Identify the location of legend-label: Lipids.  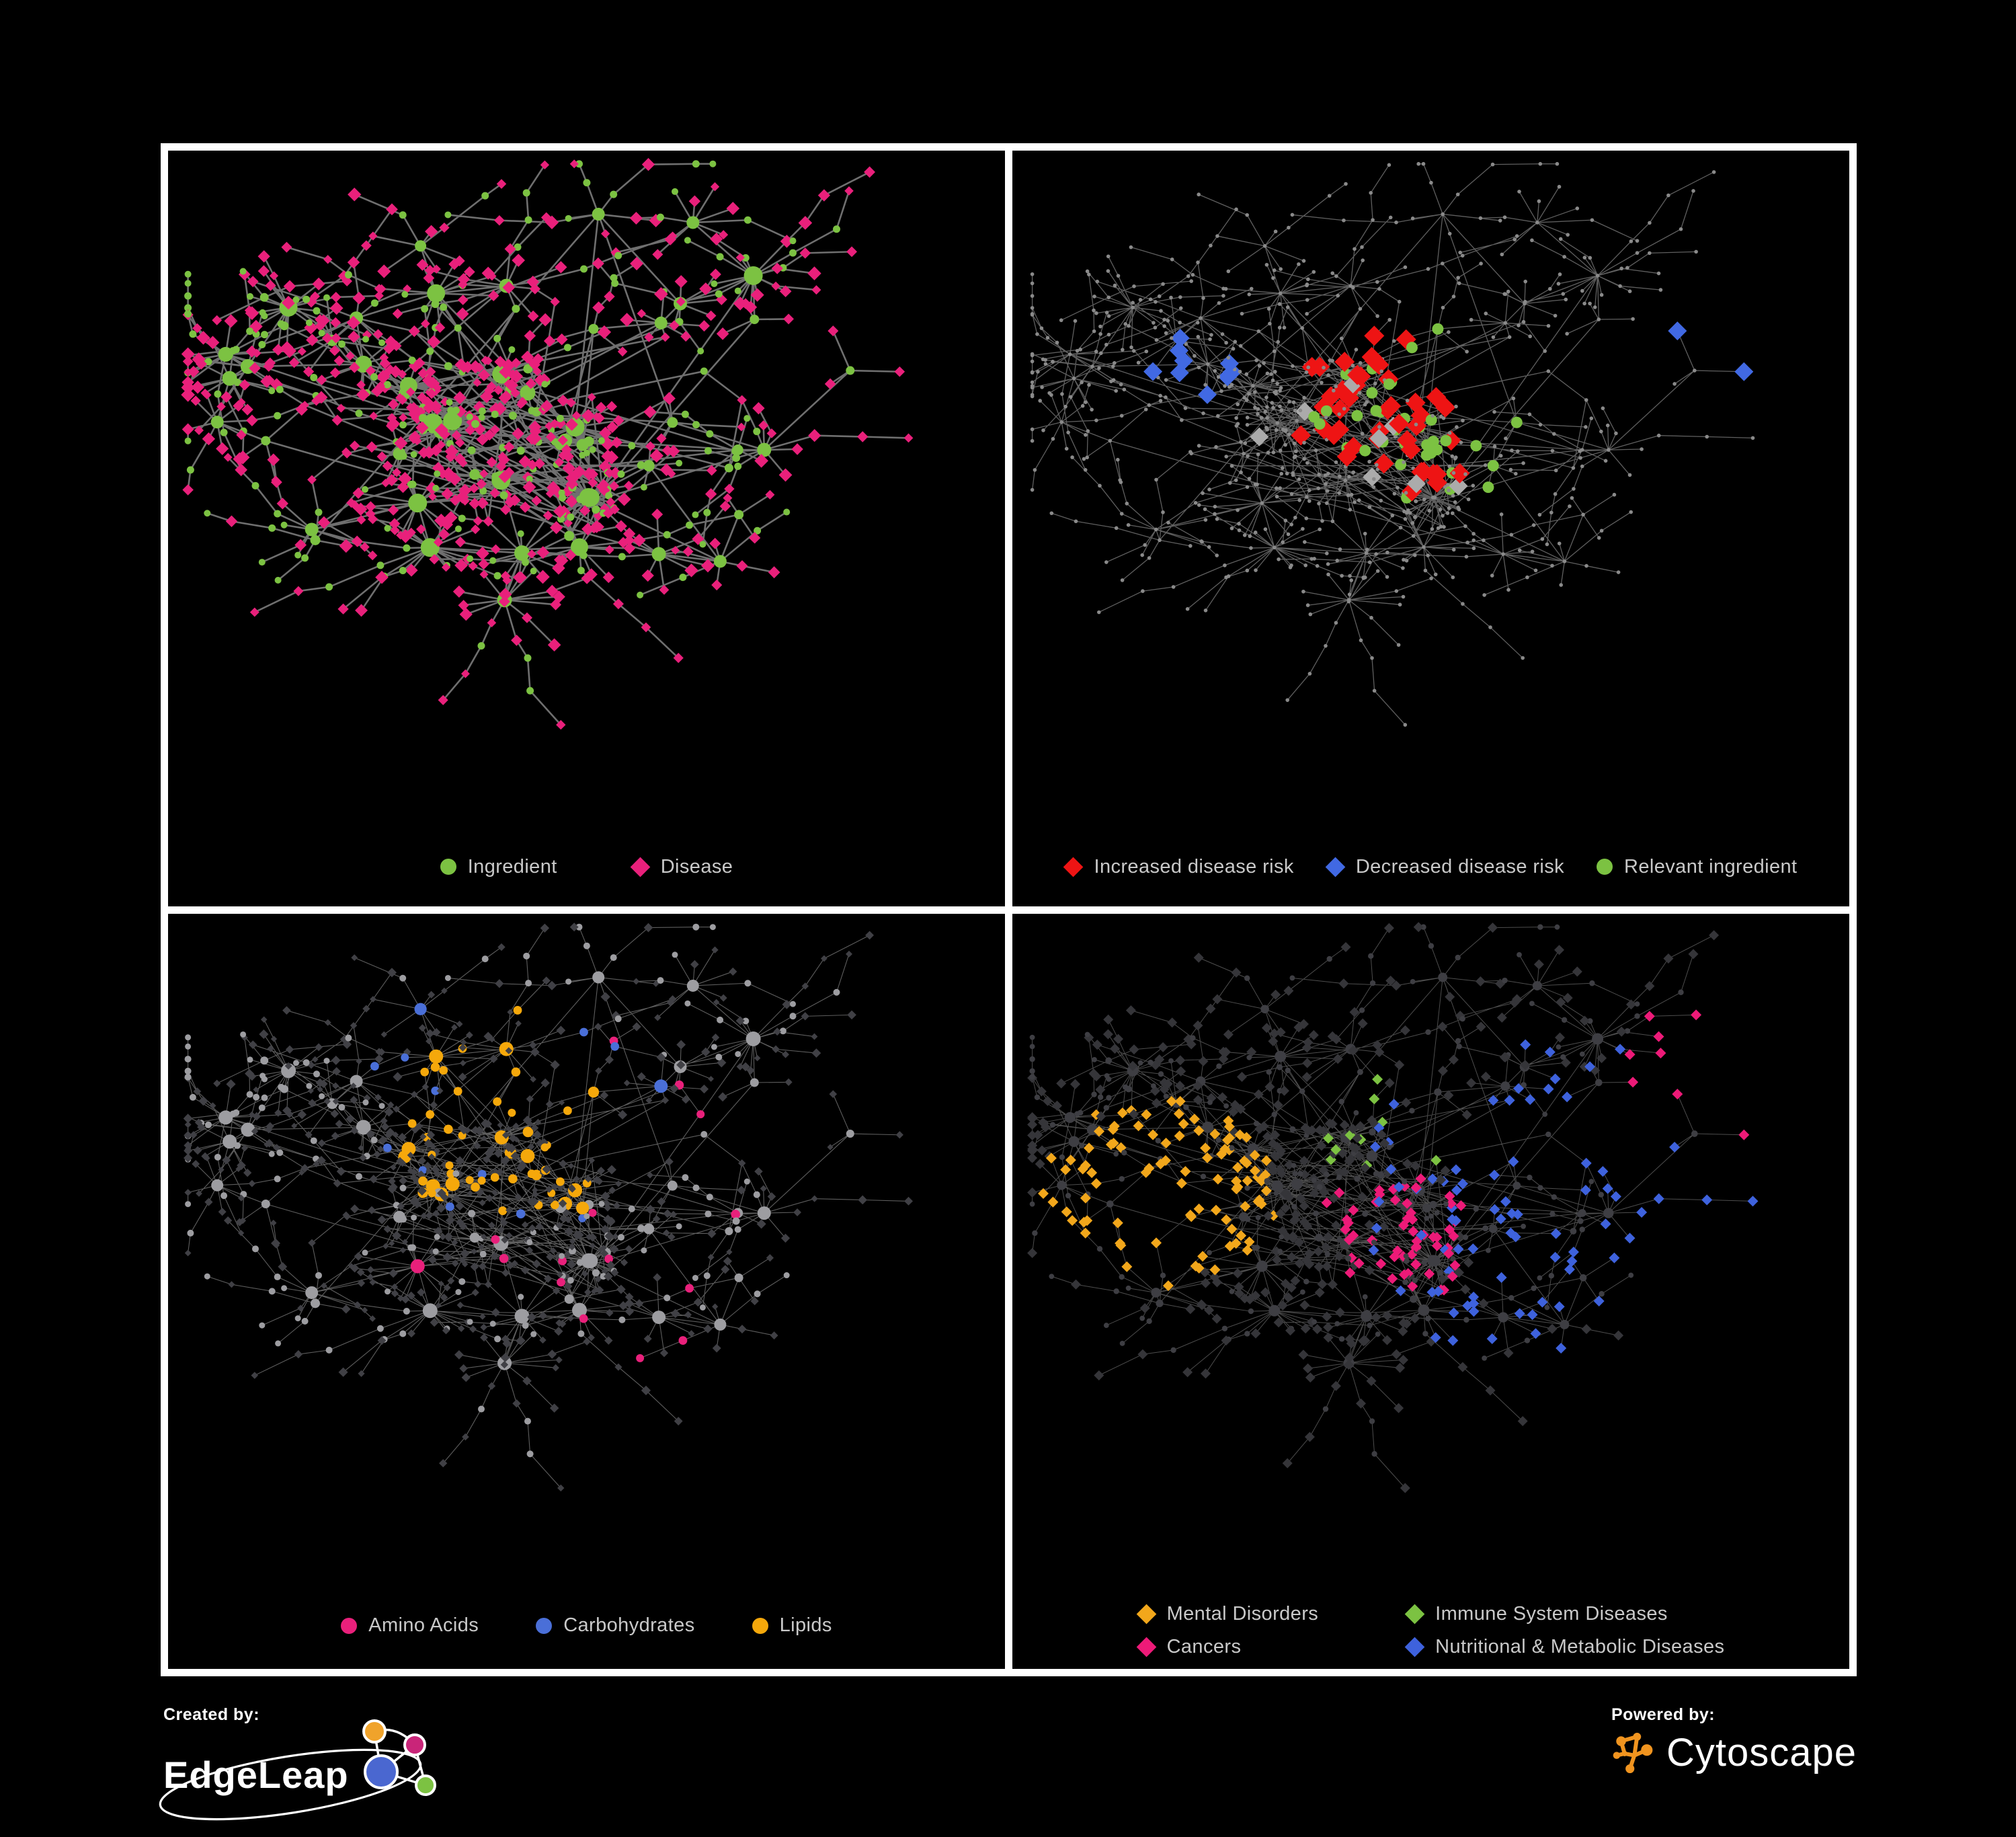
(805, 1625).